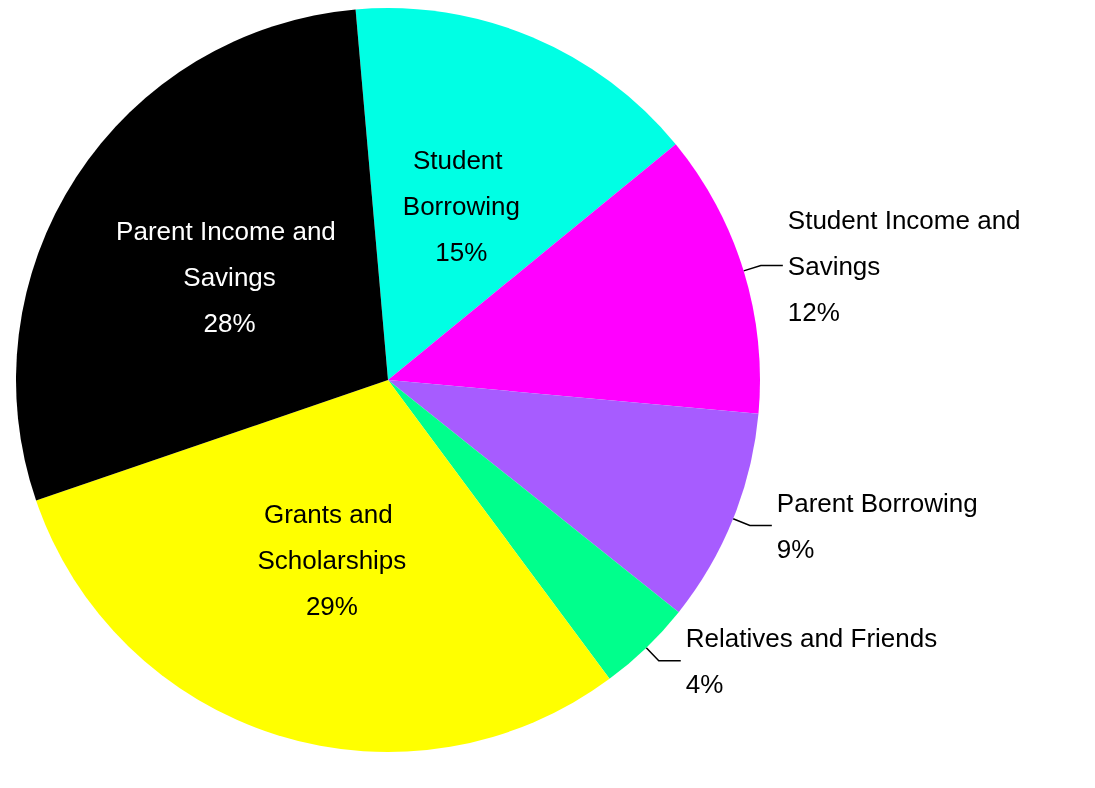  What do you see at coordinates (877, 502) in the screenshot?
I see `slice-label: Parent Borrowing` at bounding box center [877, 502].